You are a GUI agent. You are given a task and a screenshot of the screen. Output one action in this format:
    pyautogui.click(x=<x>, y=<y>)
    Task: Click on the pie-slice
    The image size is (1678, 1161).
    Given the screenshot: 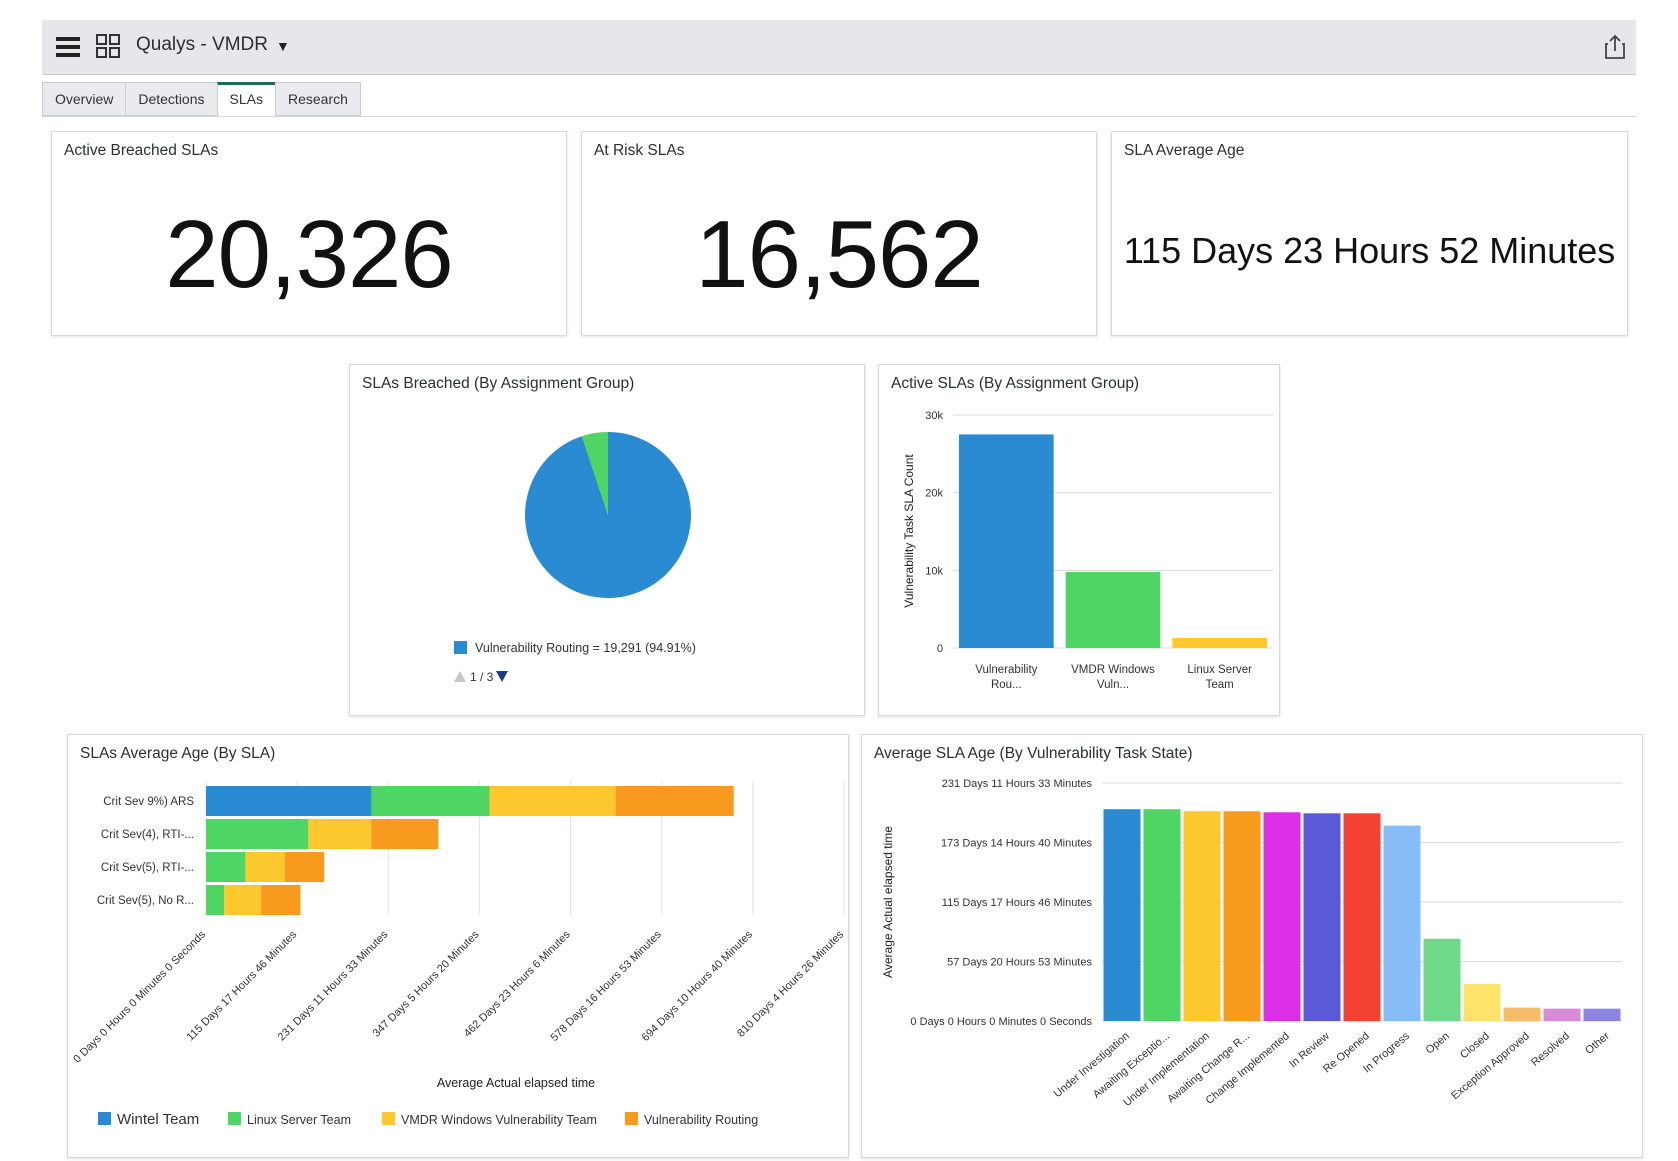 What is the action you would take?
    pyautogui.click(x=594, y=473)
    